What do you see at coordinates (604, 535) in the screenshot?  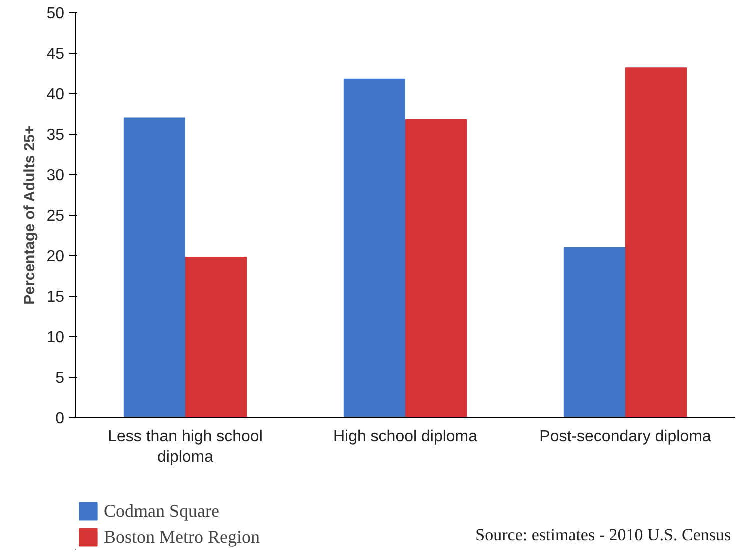 I see `source-note: Source: estimates - 2010 U.S. Census` at bounding box center [604, 535].